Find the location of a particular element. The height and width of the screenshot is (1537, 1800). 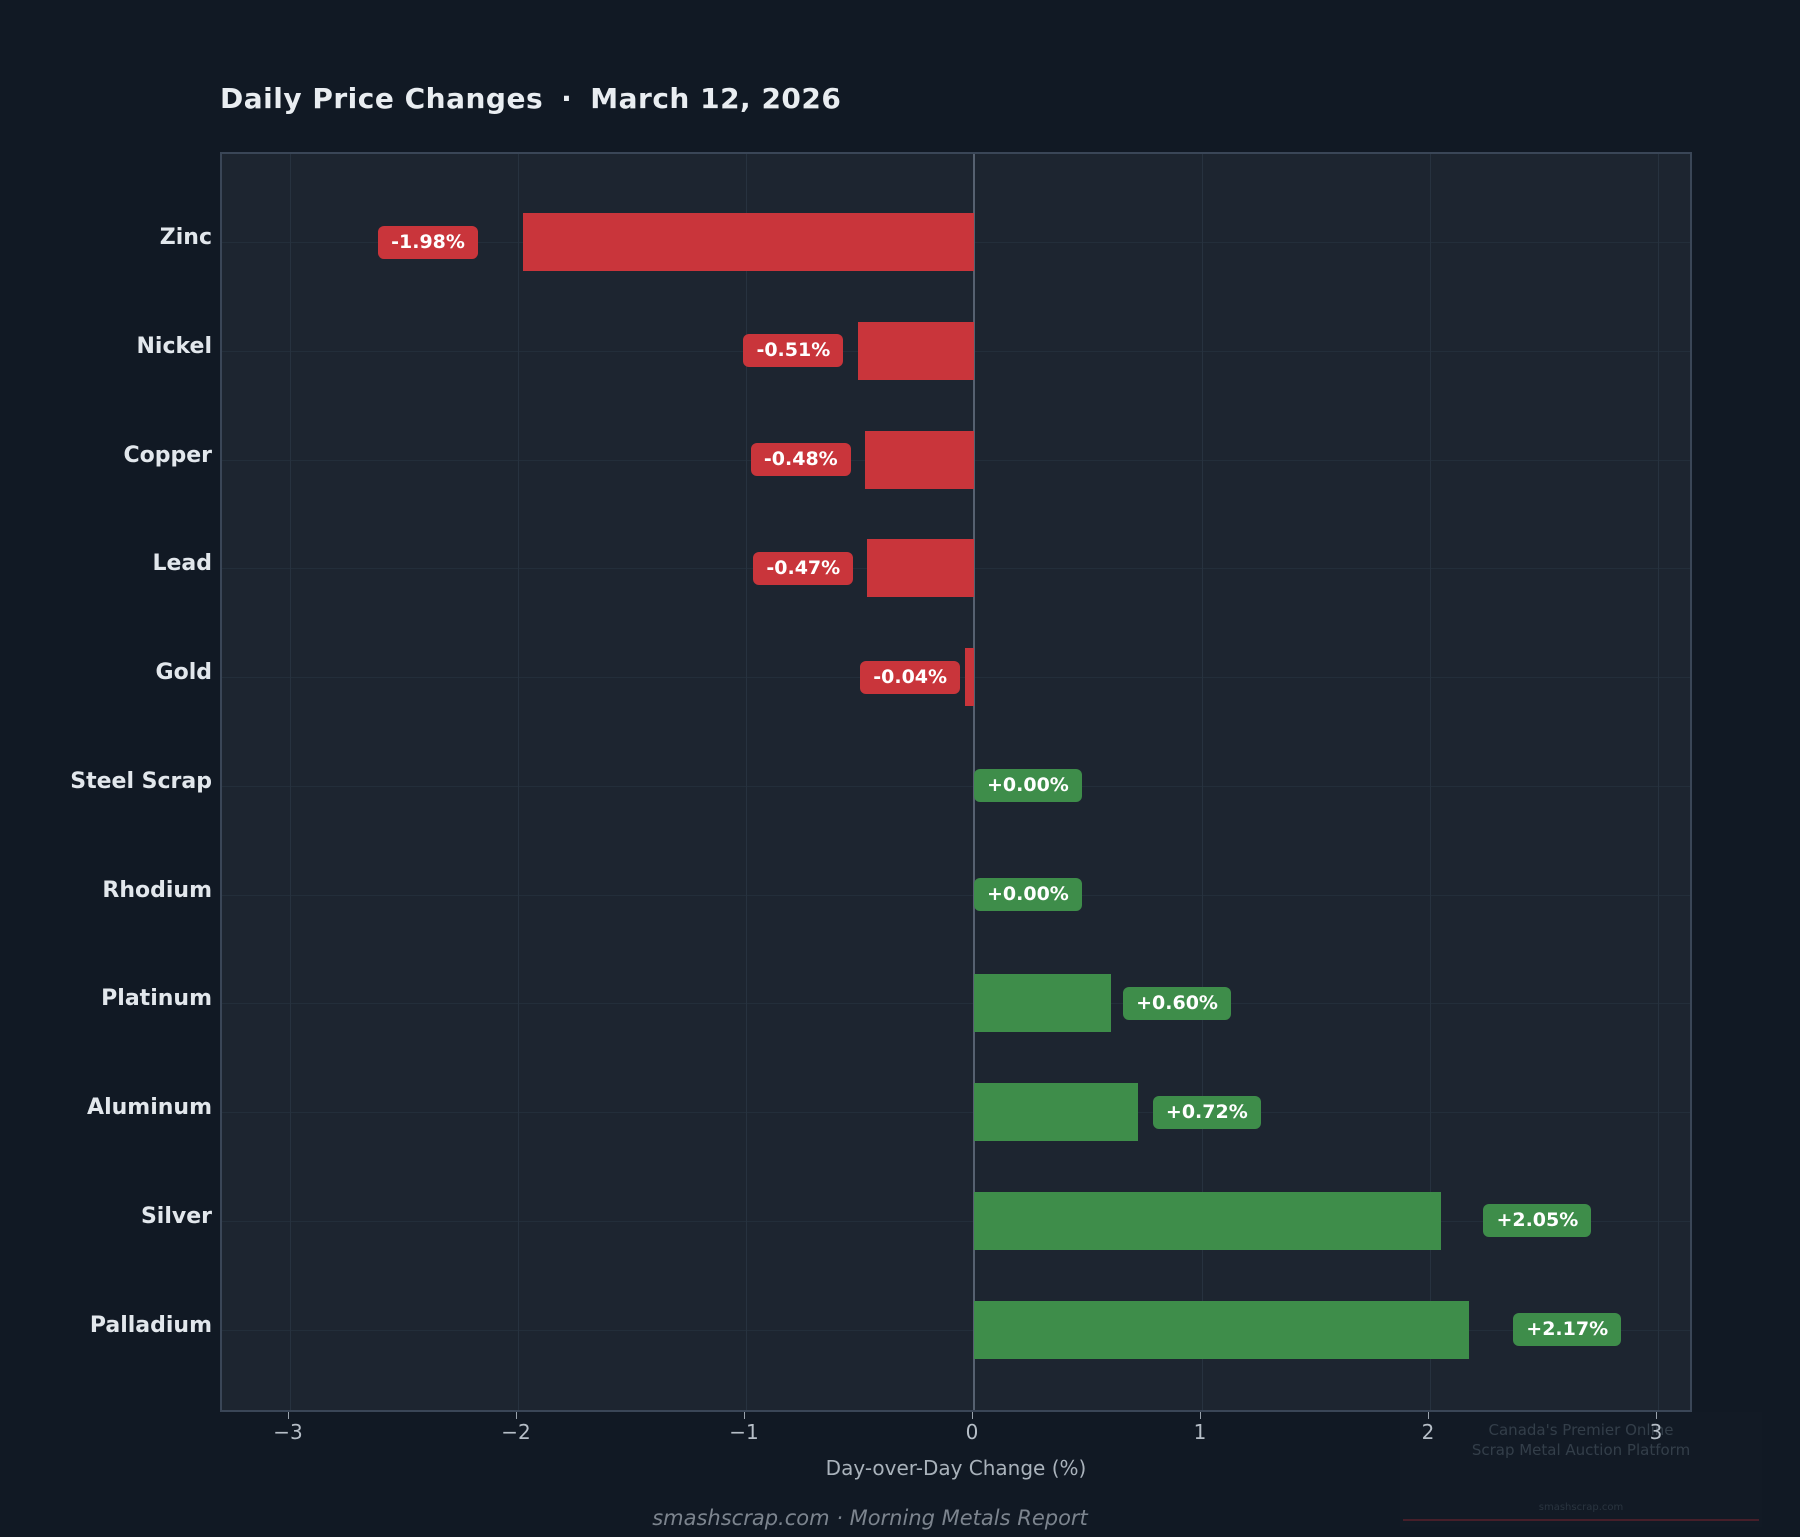

x-axis-tick-label: 1 is located at coordinates (1200, 1432).